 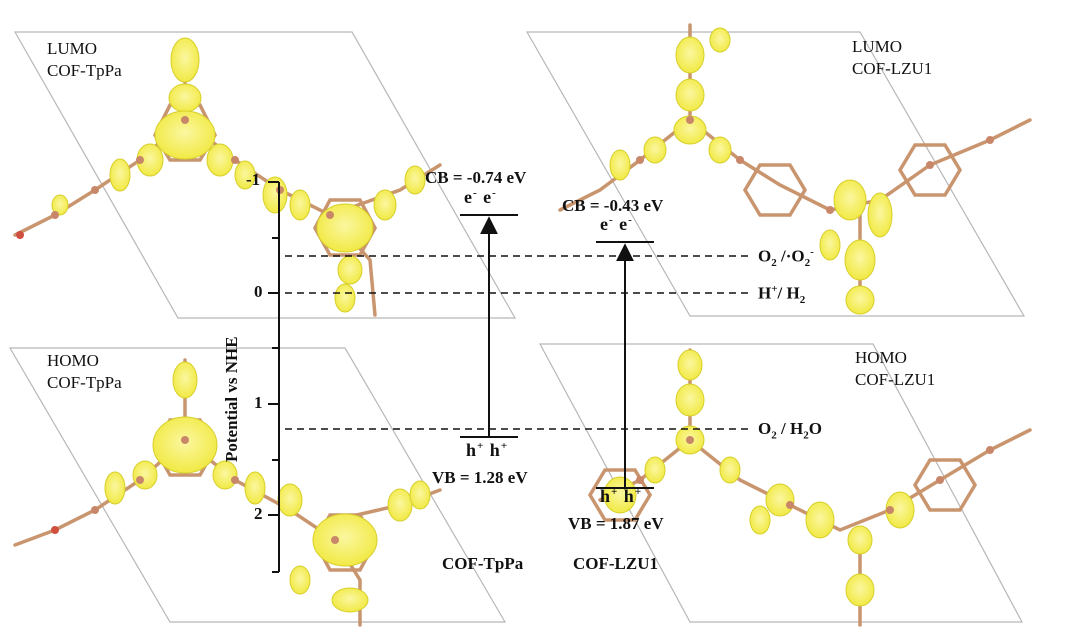 I want to click on axis-title: Potential vs NHE, so click(x=231, y=399).